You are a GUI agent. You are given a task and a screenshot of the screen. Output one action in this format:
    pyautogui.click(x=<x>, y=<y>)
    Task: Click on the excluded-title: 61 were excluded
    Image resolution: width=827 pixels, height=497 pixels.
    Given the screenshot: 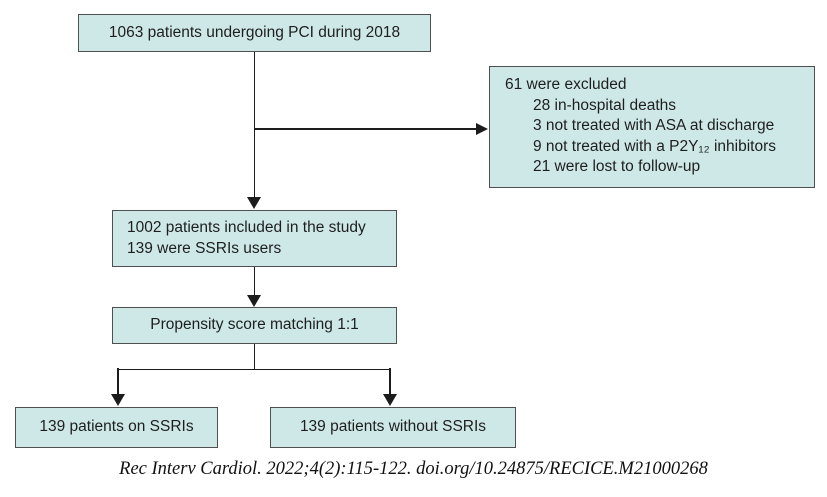 What is the action you would take?
    pyautogui.click(x=566, y=84)
    